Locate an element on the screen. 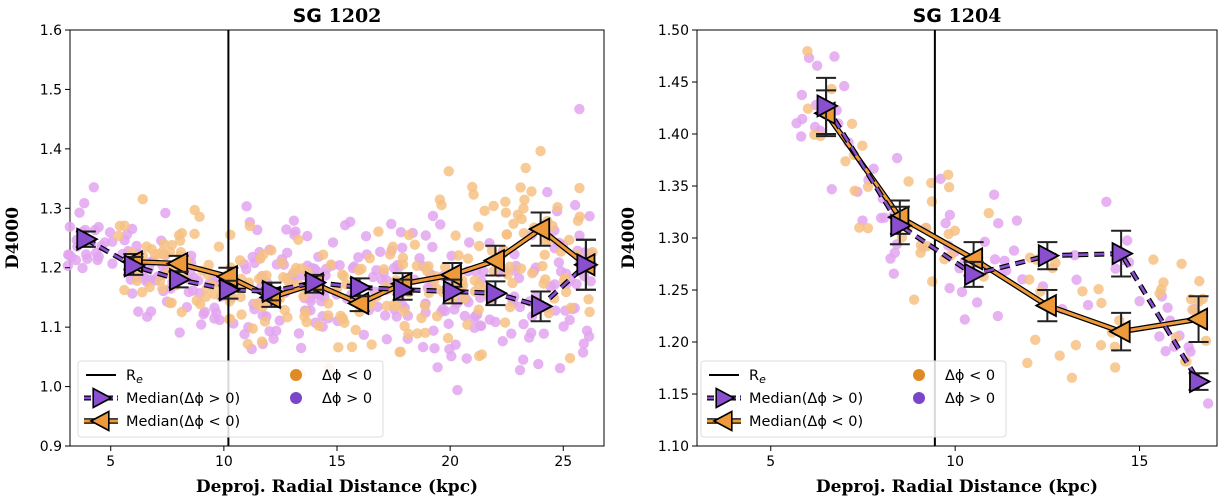 The height and width of the screenshot is (499, 1230). y-tick-label: 1.6 is located at coordinates (51, 31).